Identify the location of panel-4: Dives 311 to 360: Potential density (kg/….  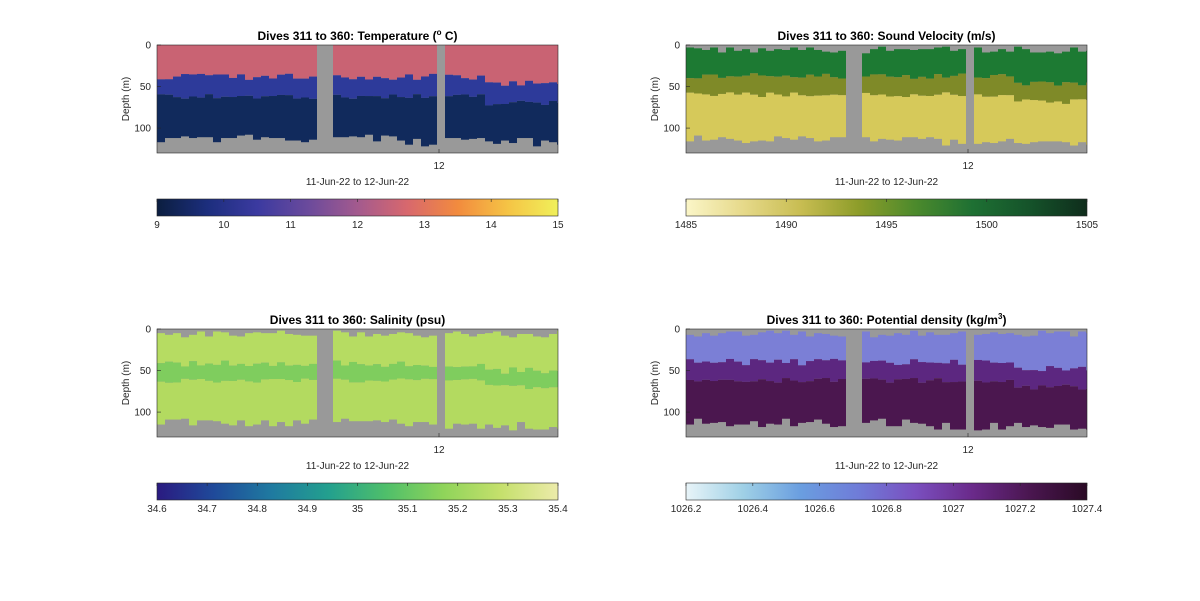
(876, 413).